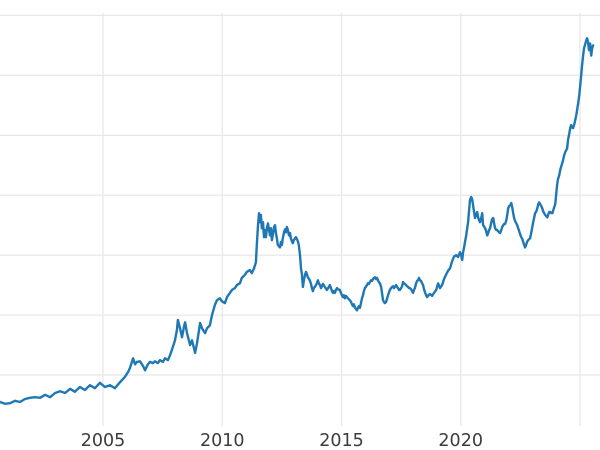 The height and width of the screenshot is (450, 600). What do you see at coordinates (460, 440) in the screenshot?
I see `x-tick-label: 2020` at bounding box center [460, 440].